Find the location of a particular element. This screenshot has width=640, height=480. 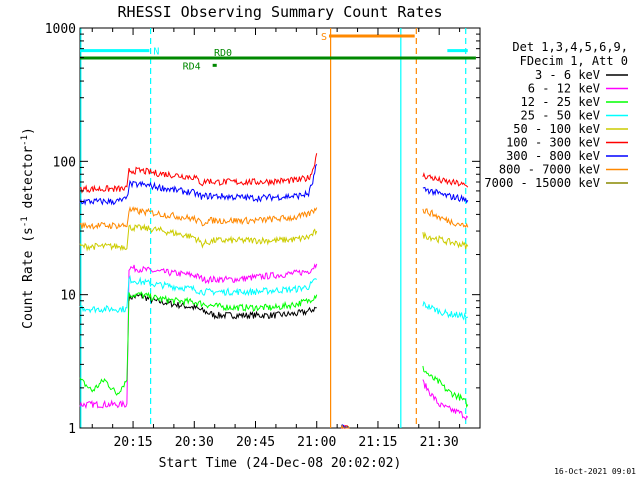

y-tick-label: 1 is located at coordinates (72, 429).